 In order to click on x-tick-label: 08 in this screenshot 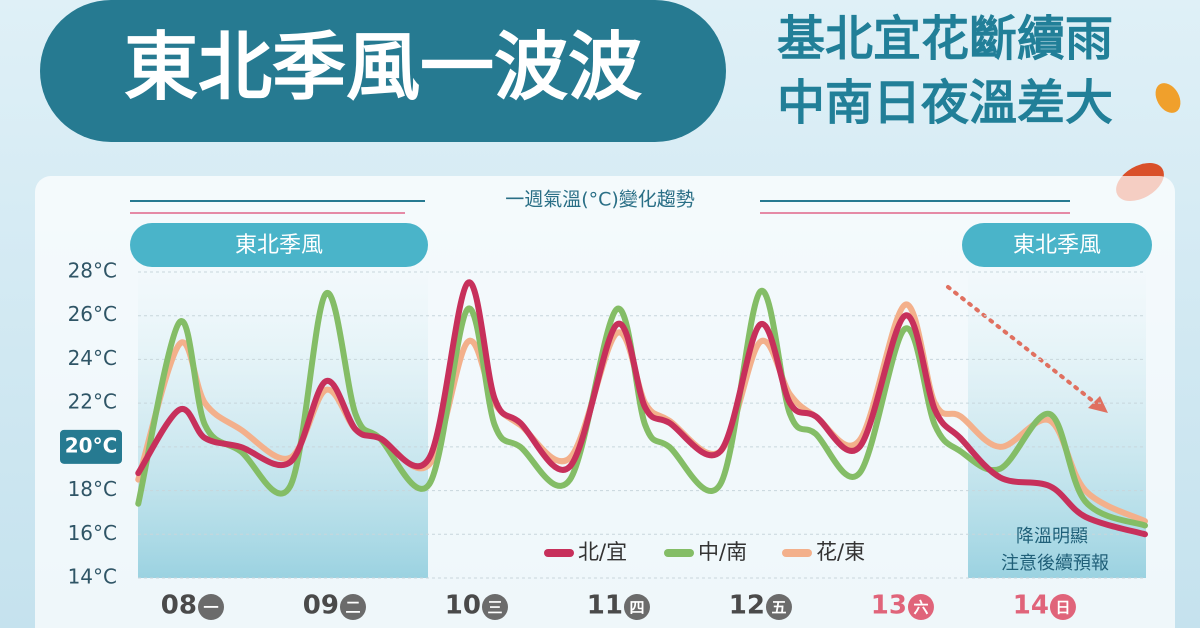, I will do `click(179, 606)`.